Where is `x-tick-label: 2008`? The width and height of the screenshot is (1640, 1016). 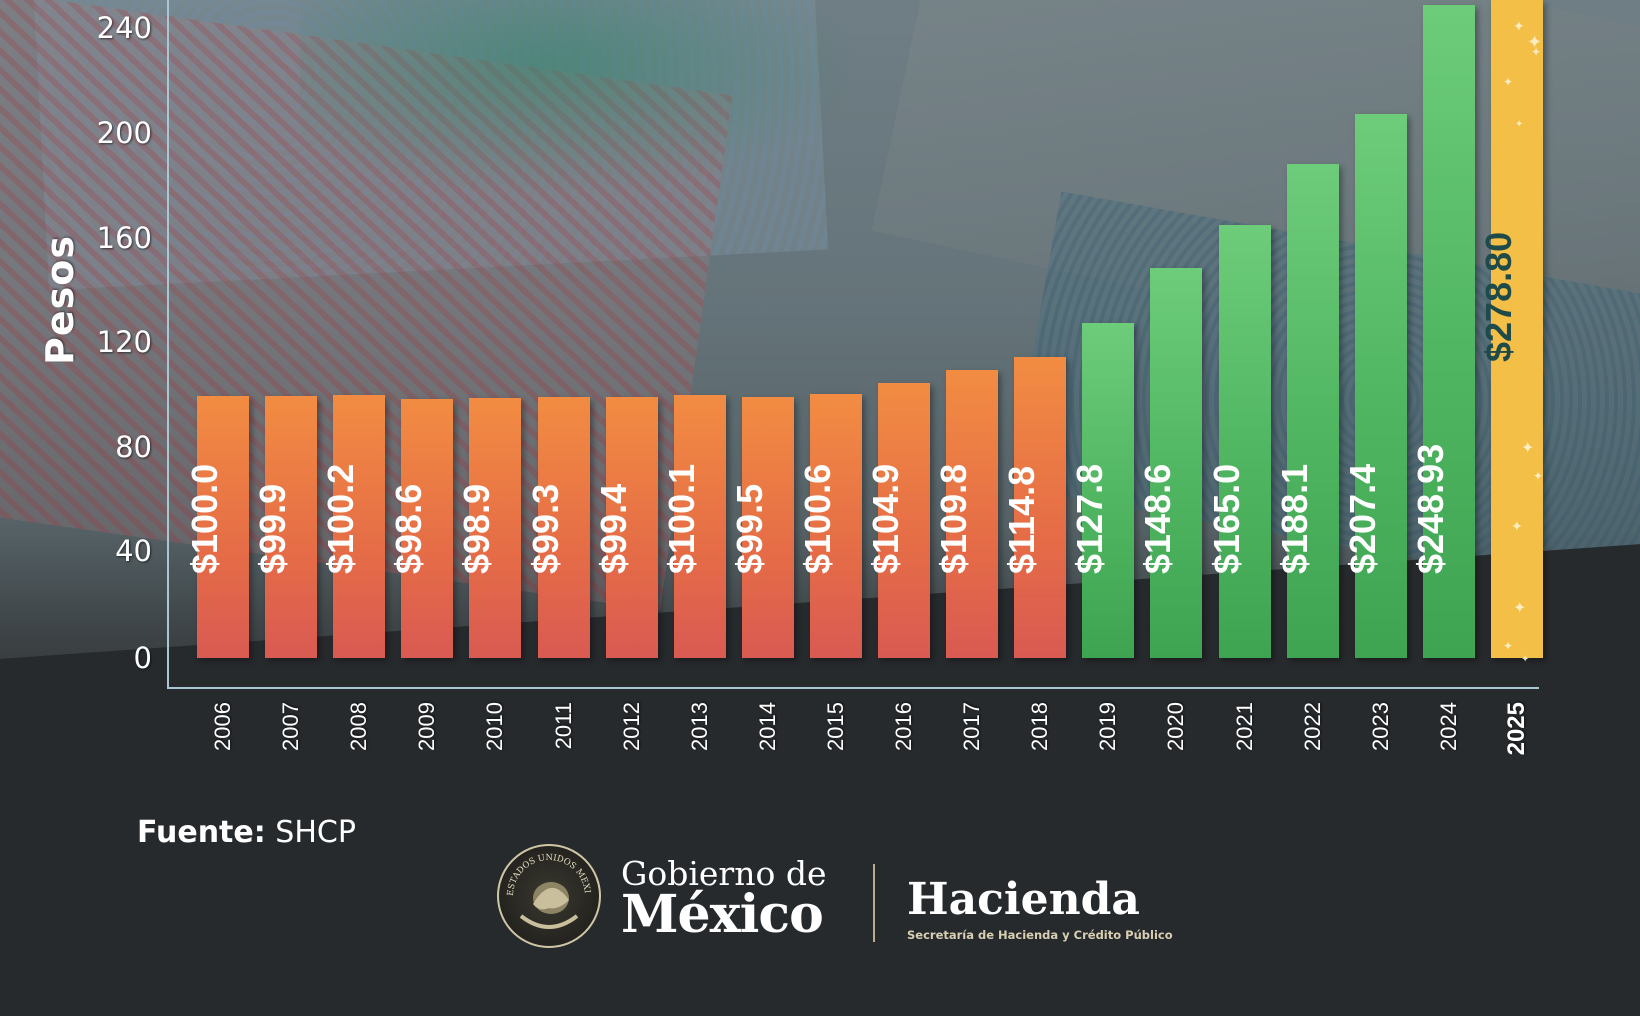 x-tick-label: 2008 is located at coordinates (358, 726).